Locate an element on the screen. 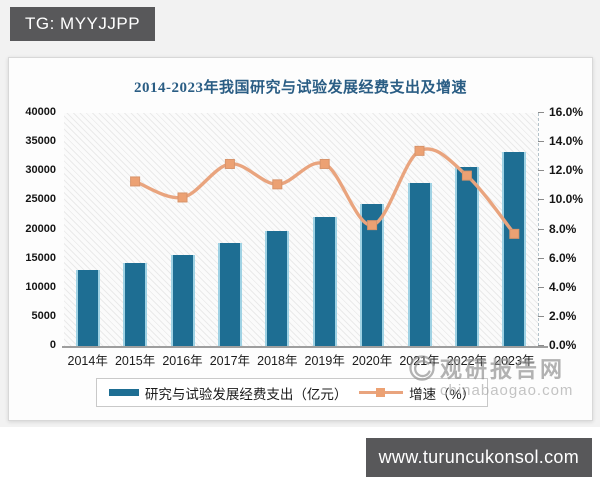 This screenshot has height=480, width=600. right-axis-label: 8.0% is located at coordinates (563, 228).